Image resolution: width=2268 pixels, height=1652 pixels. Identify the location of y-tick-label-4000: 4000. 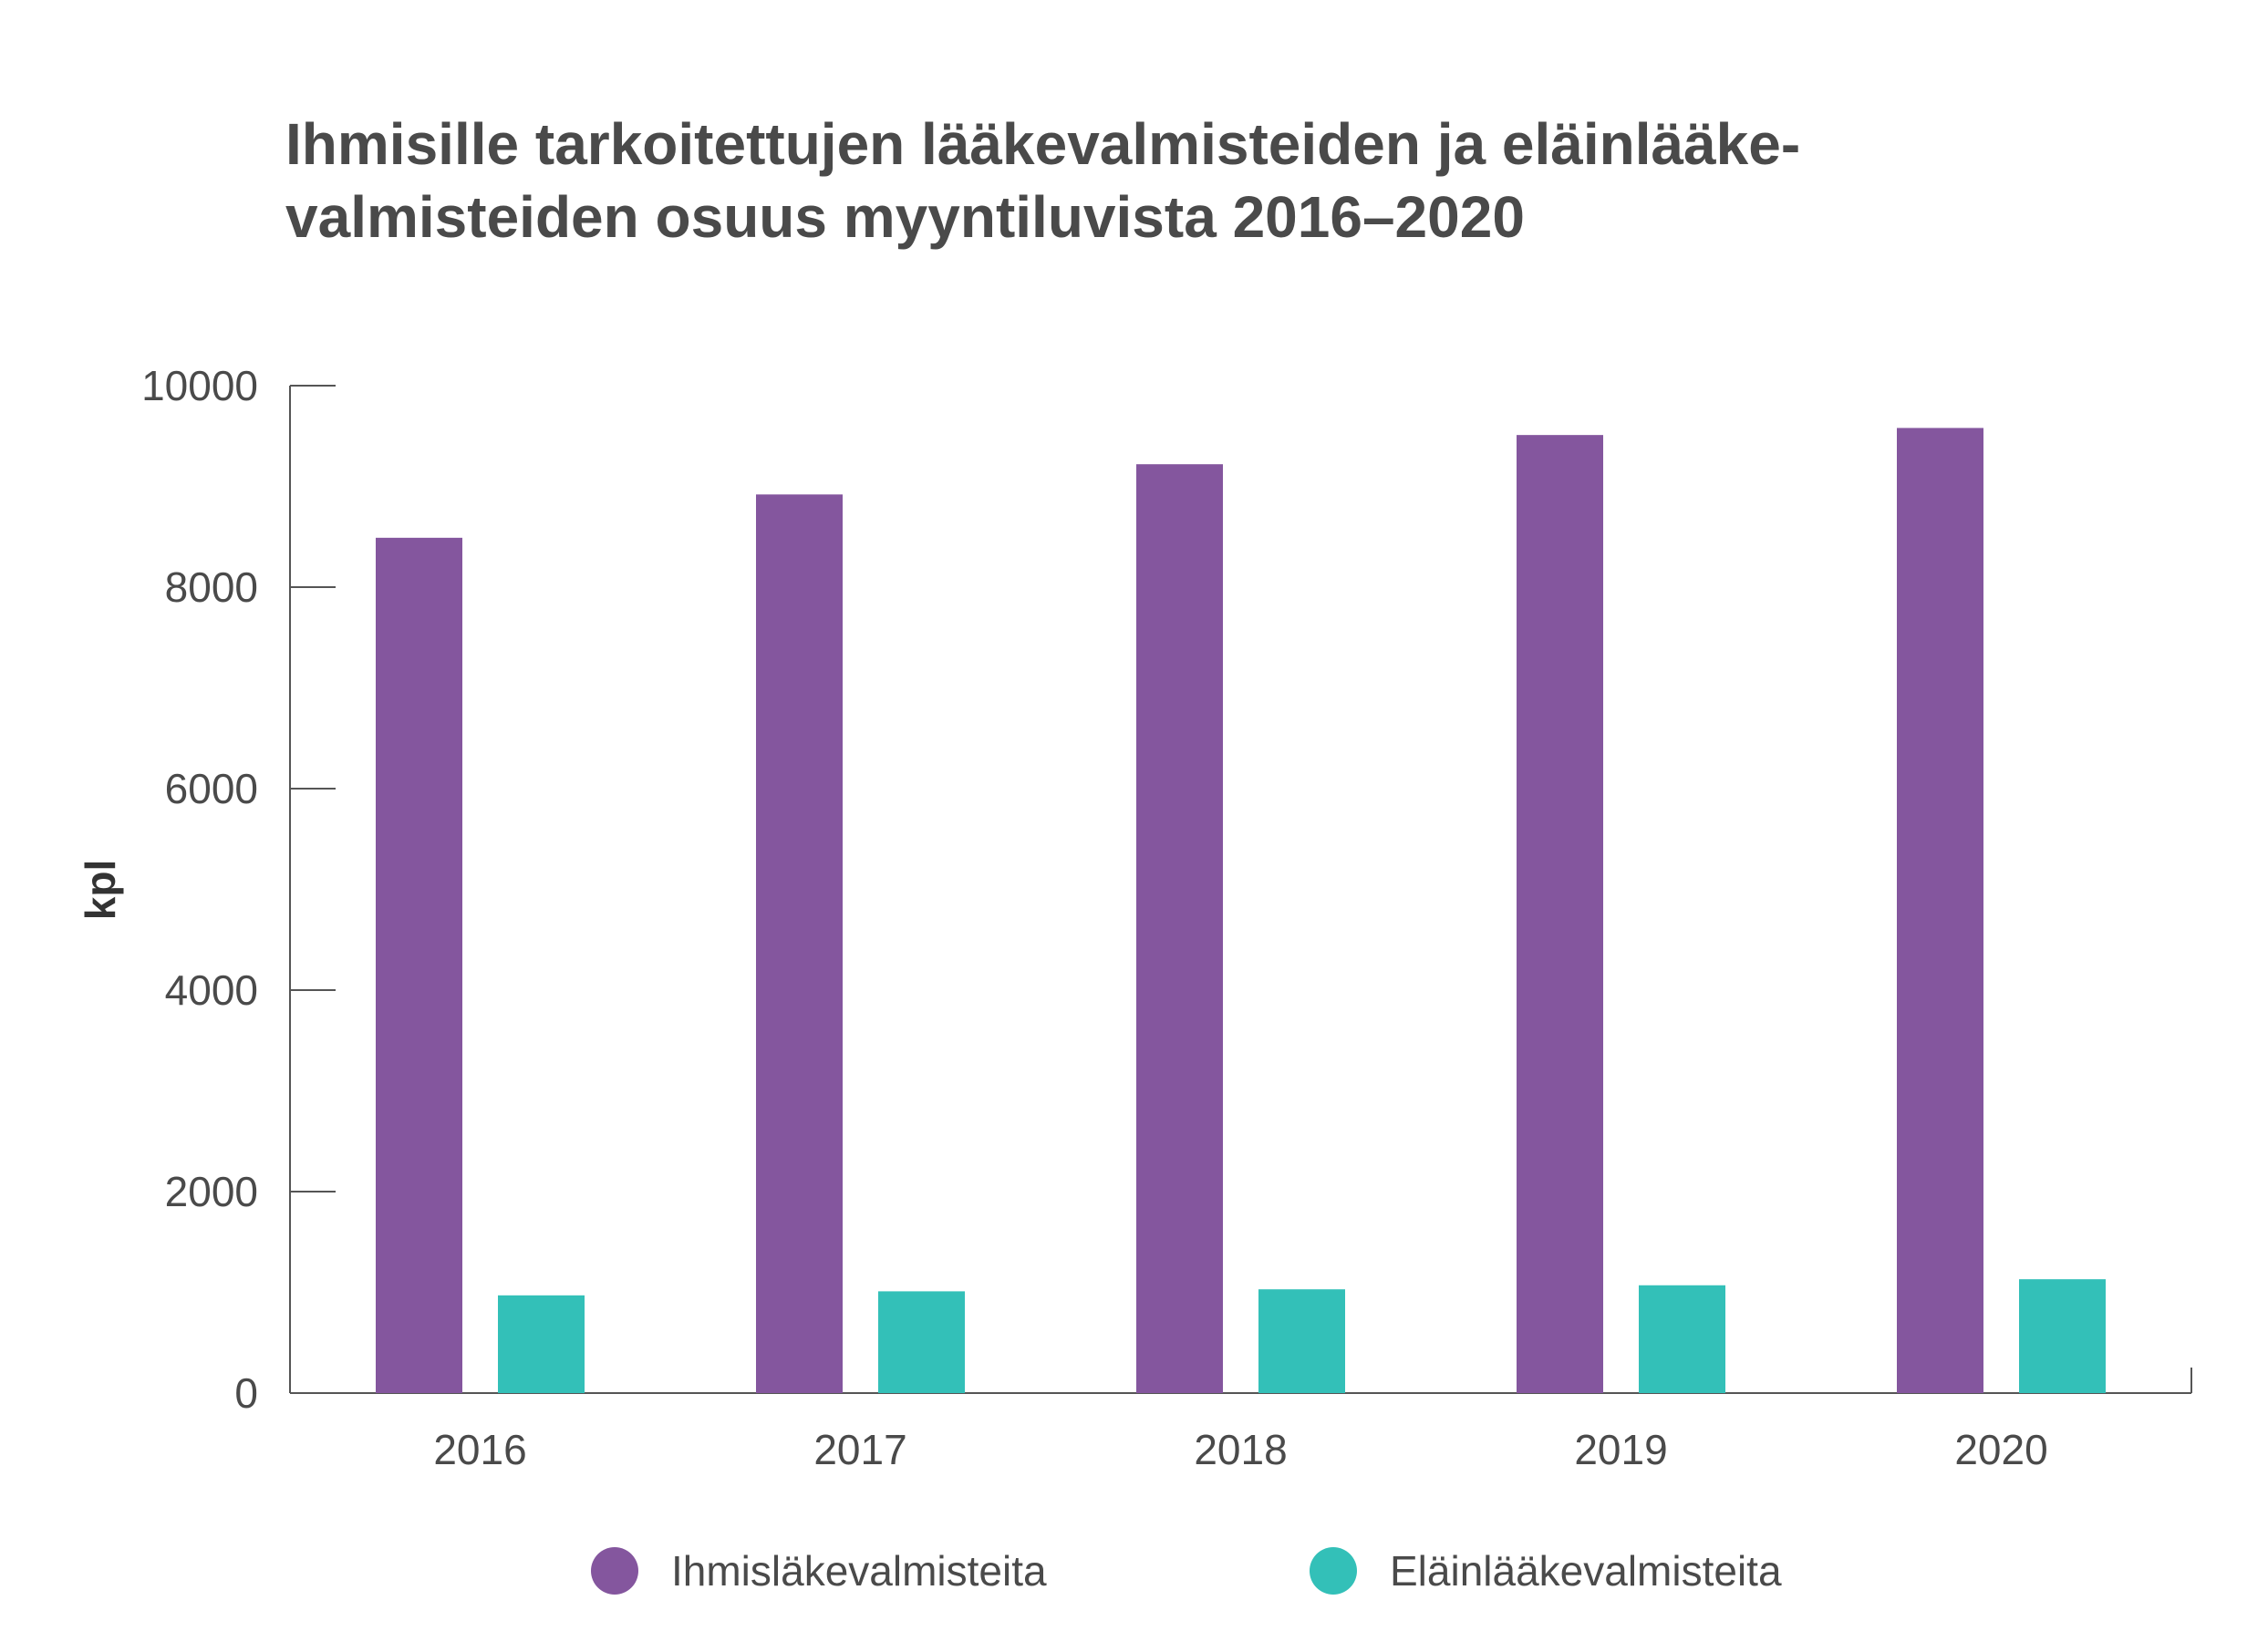
(211, 990).